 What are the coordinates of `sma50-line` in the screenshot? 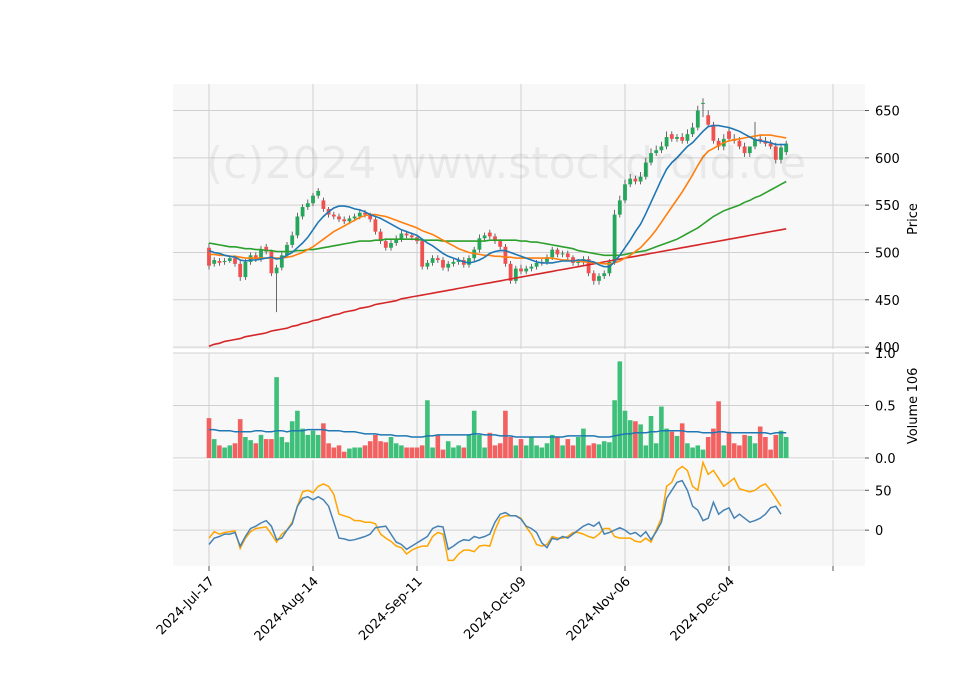 It's located at (497, 218).